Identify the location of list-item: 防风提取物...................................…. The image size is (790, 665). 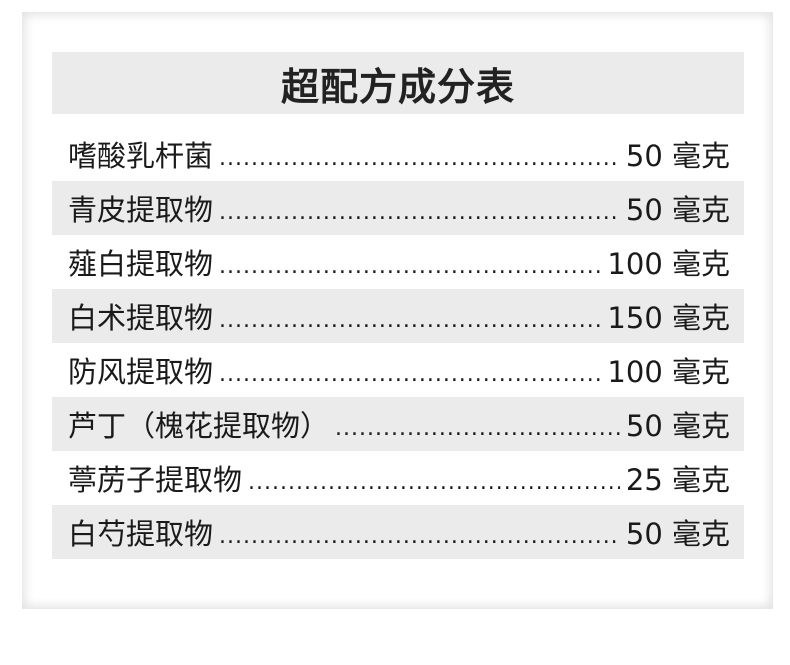
(398, 370).